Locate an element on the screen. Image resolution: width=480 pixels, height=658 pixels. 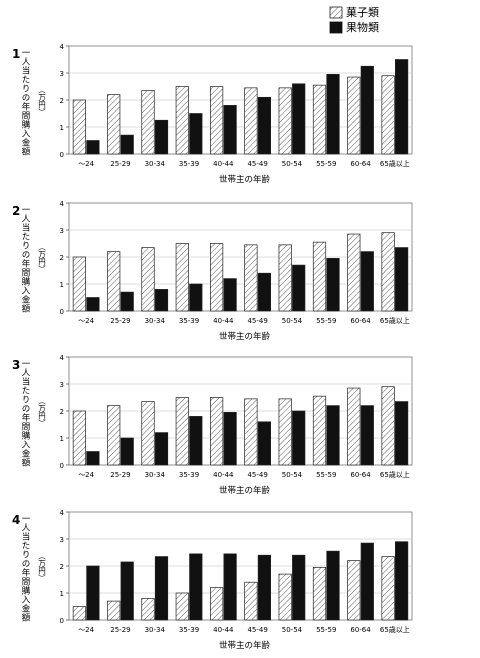
panel-number: 3 is located at coordinates (16, 365).